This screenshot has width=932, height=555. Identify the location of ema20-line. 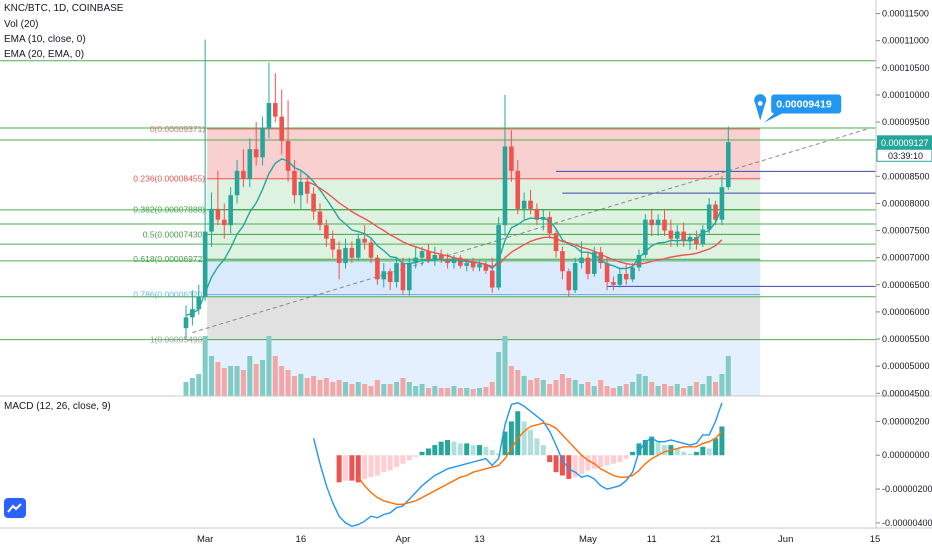
(514, 224).